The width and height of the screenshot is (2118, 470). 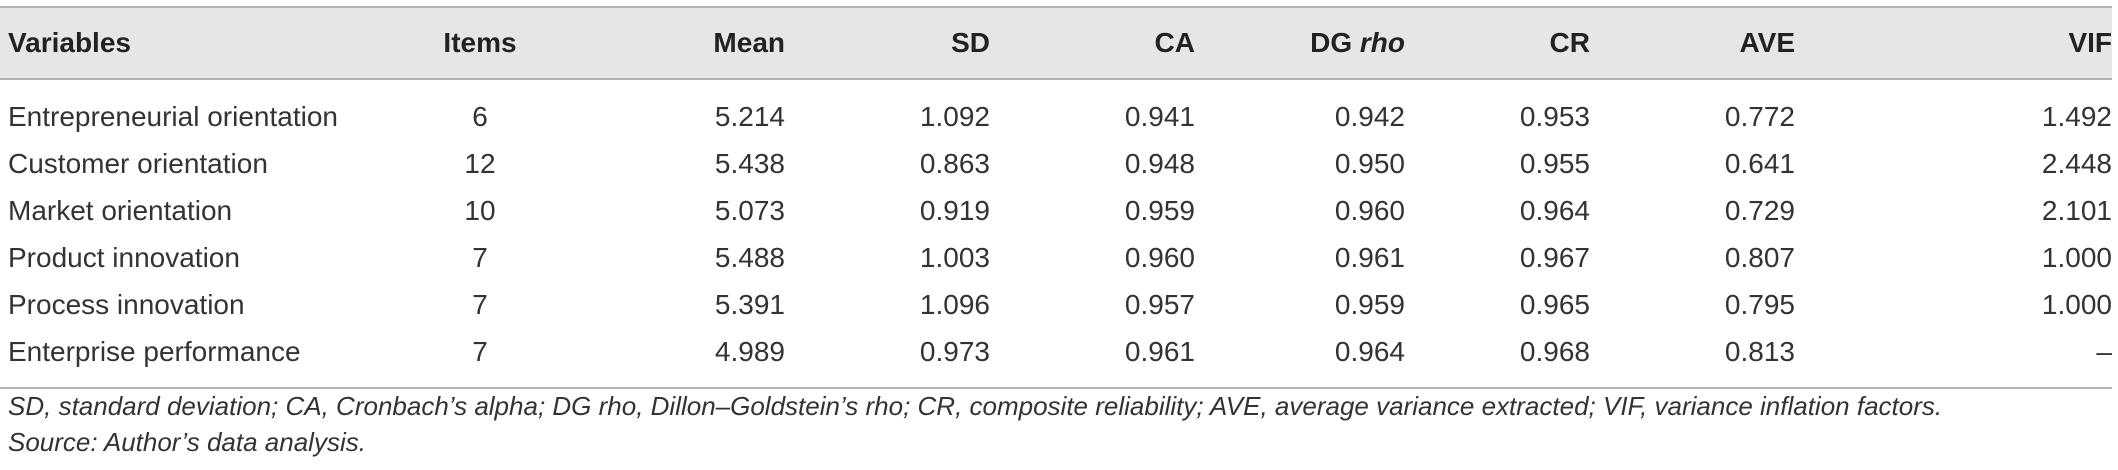 I want to click on cell-items: 10, so click(x=480, y=210).